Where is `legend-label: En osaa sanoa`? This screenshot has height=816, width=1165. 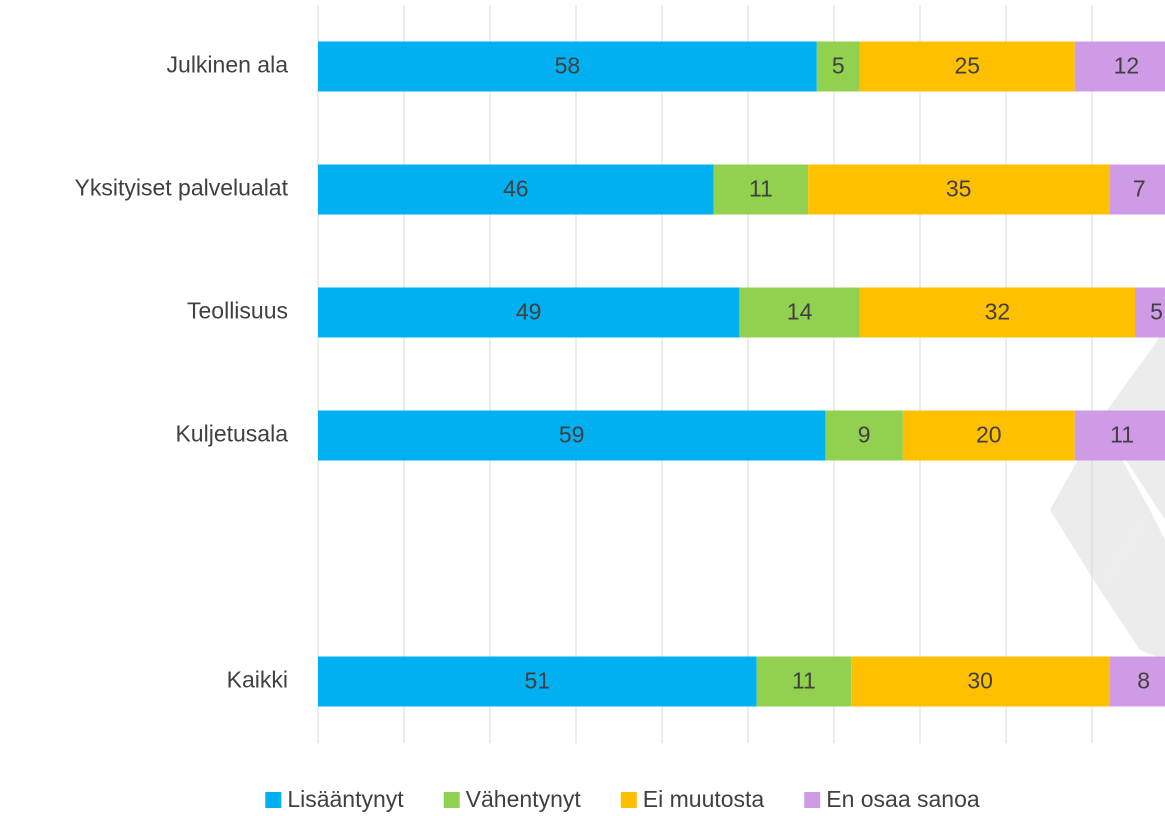
legend-label: En osaa sanoa is located at coordinates (903, 799).